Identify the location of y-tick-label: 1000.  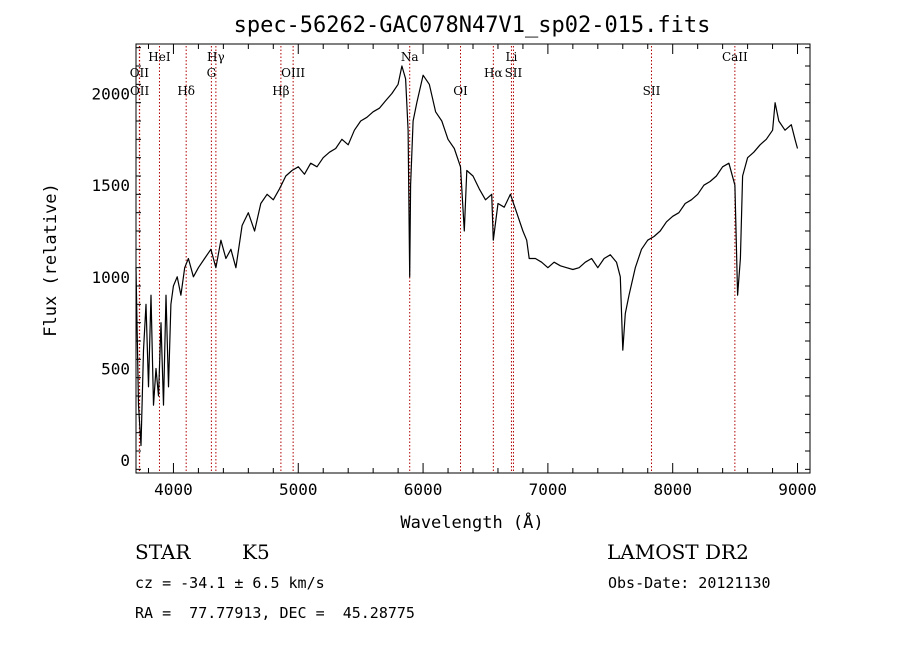
(110, 277).